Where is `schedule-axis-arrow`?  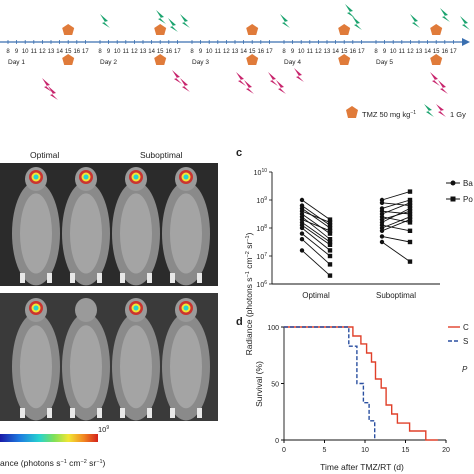 schedule-axis-arrow is located at coordinates (466, 42).